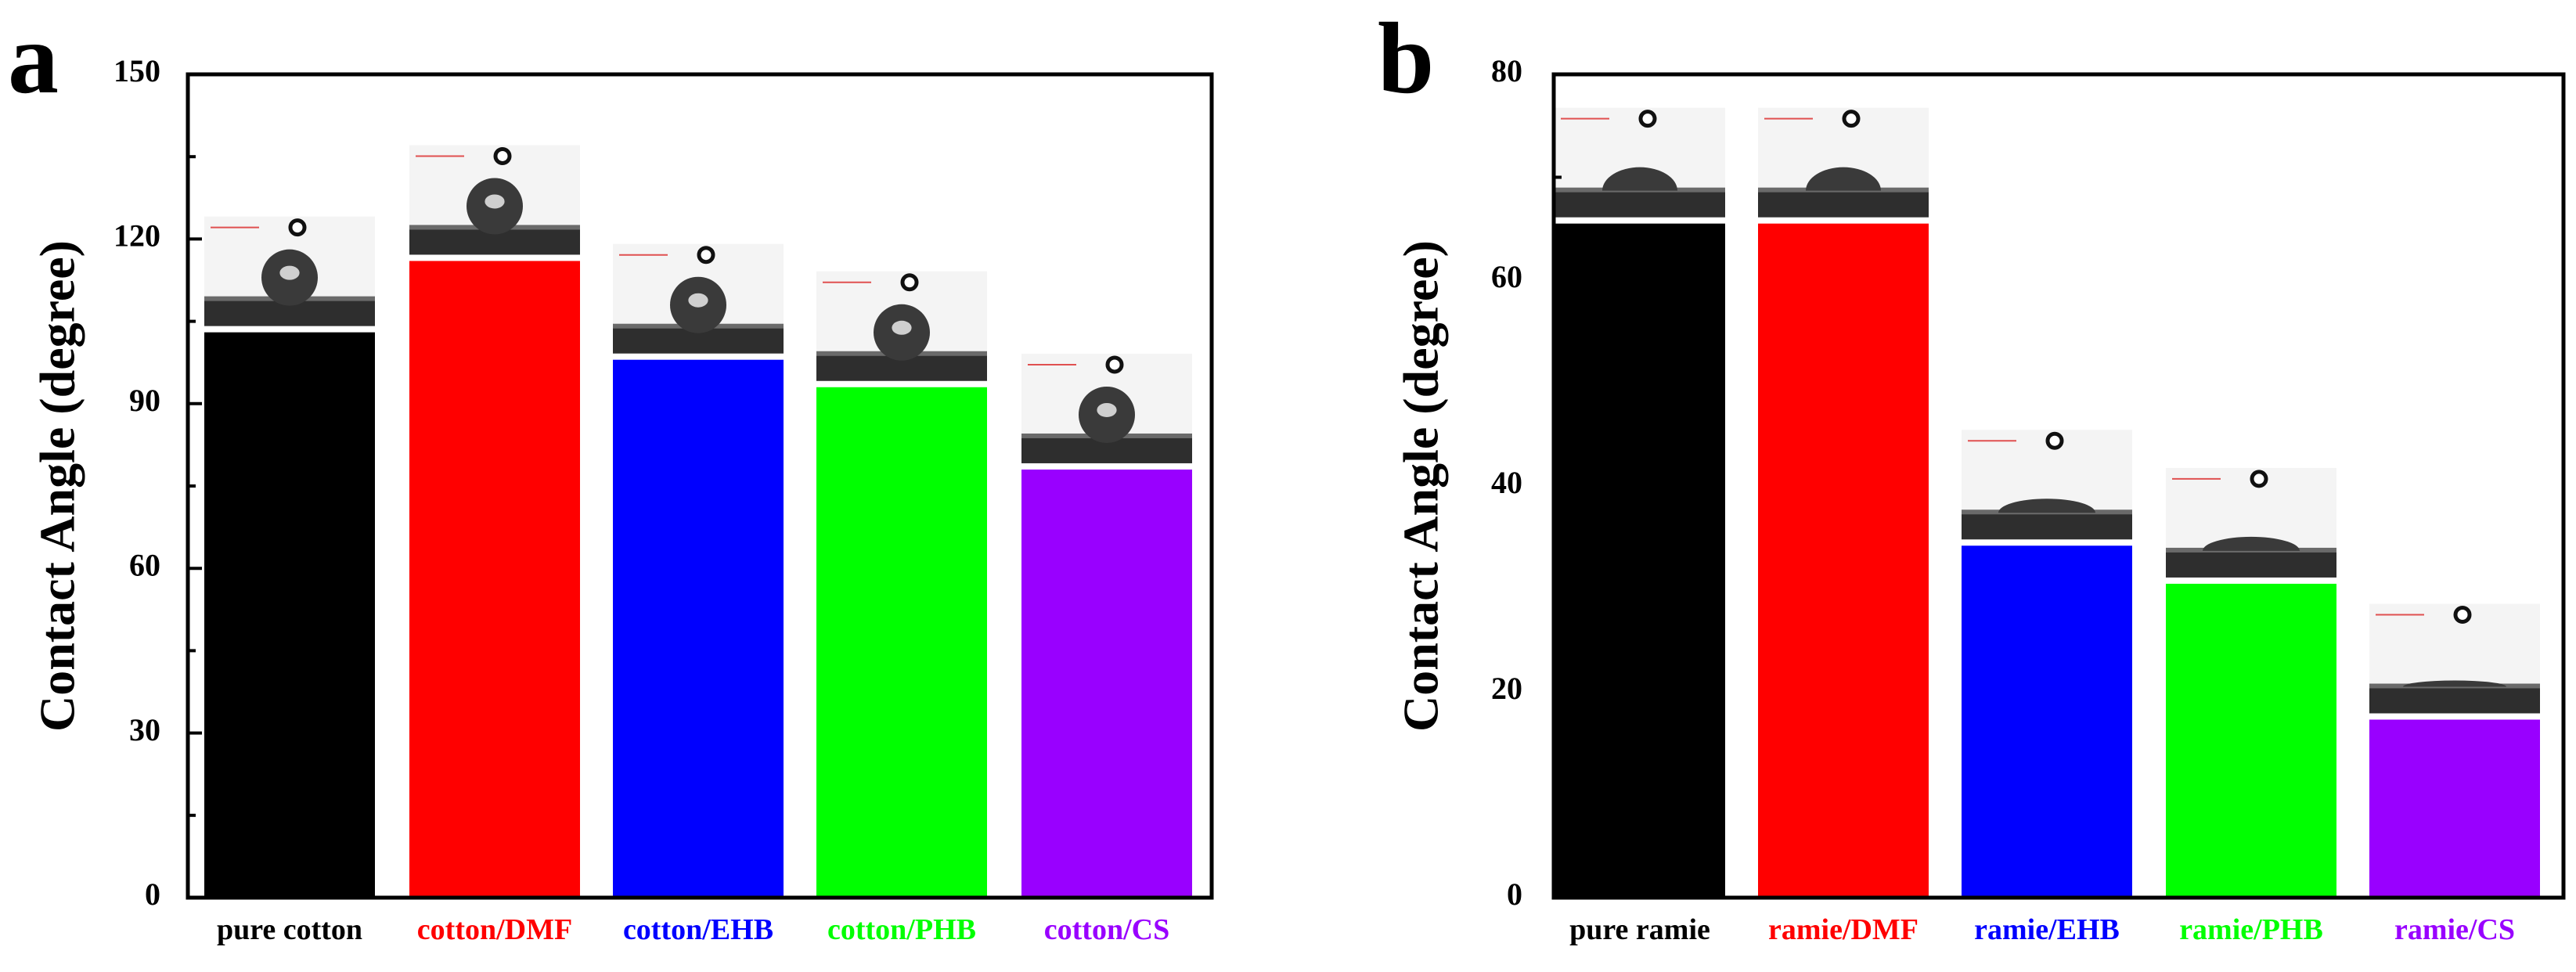 The width and height of the screenshot is (2576, 972). What do you see at coordinates (901, 929) in the screenshot?
I see `x-category-label: cotton/PHB` at bounding box center [901, 929].